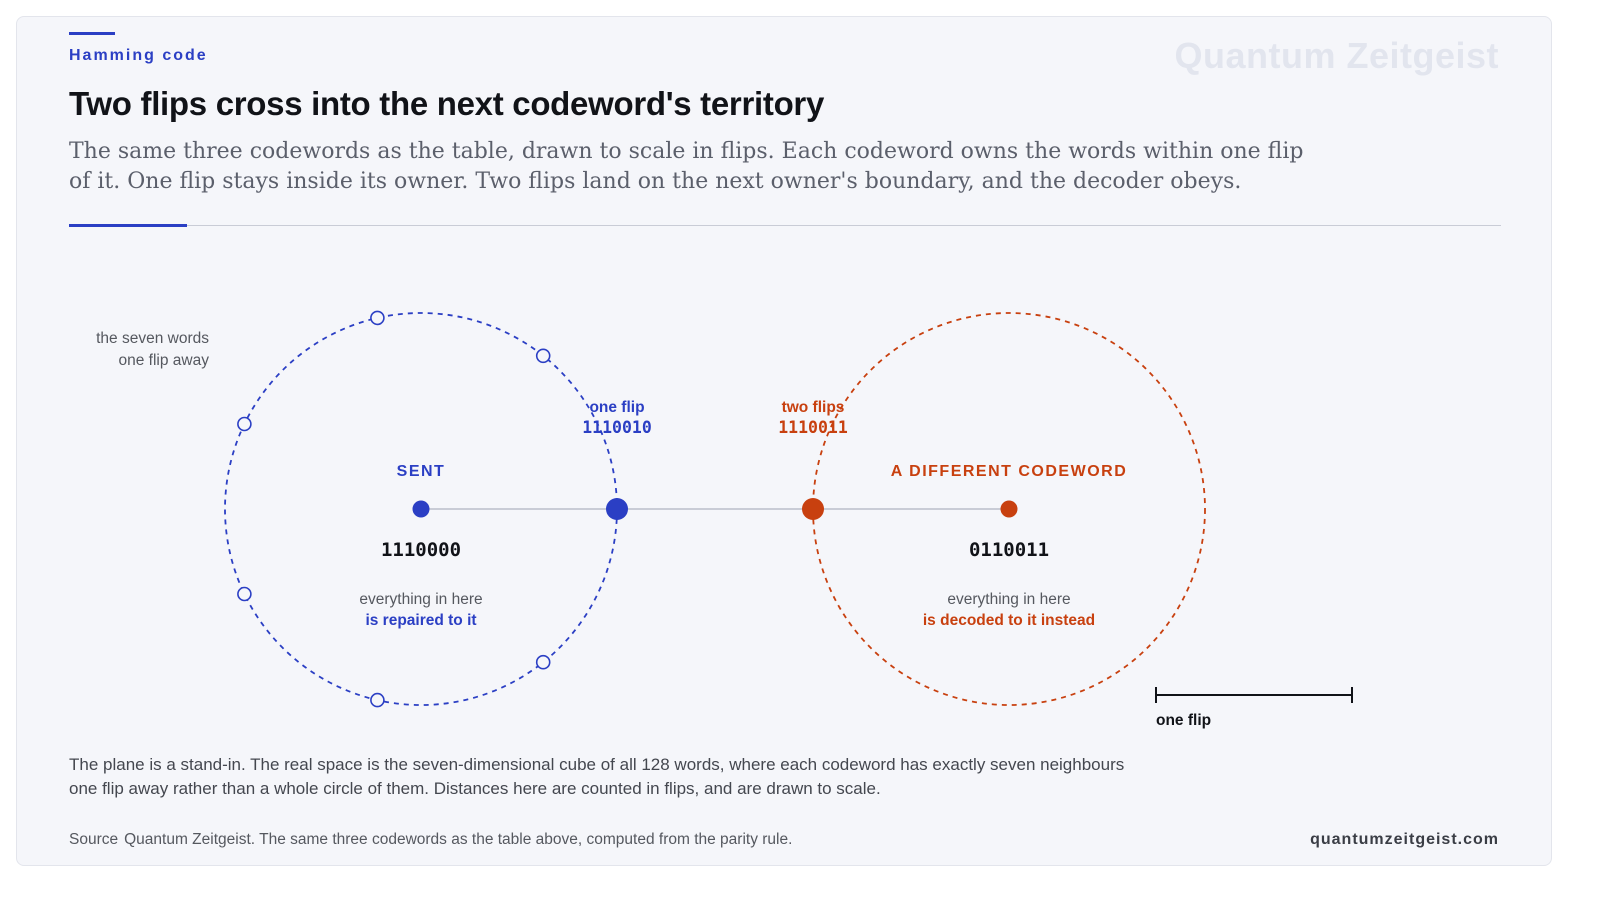  Describe the element at coordinates (813, 509) in the screenshot. I see `two-flips-point` at that location.